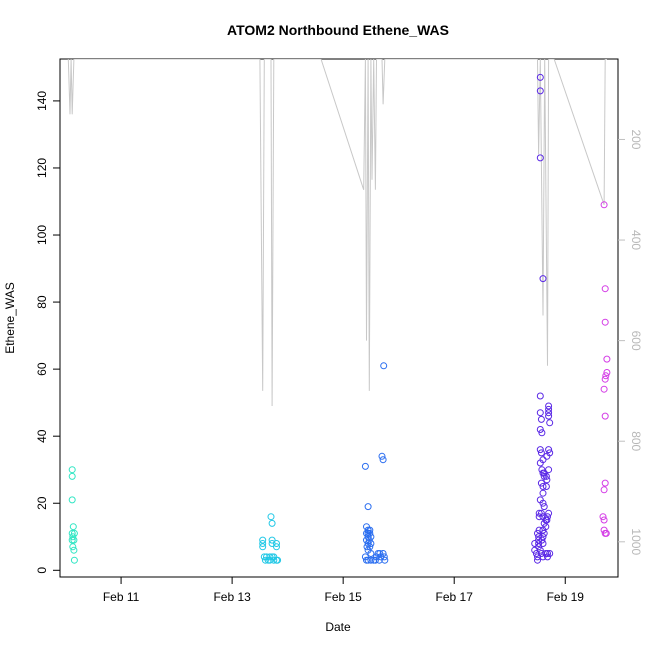 This screenshot has width=650, height=650. Describe the element at coordinates (636, 240) in the screenshot. I see `y2-tick-label: 400` at that location.